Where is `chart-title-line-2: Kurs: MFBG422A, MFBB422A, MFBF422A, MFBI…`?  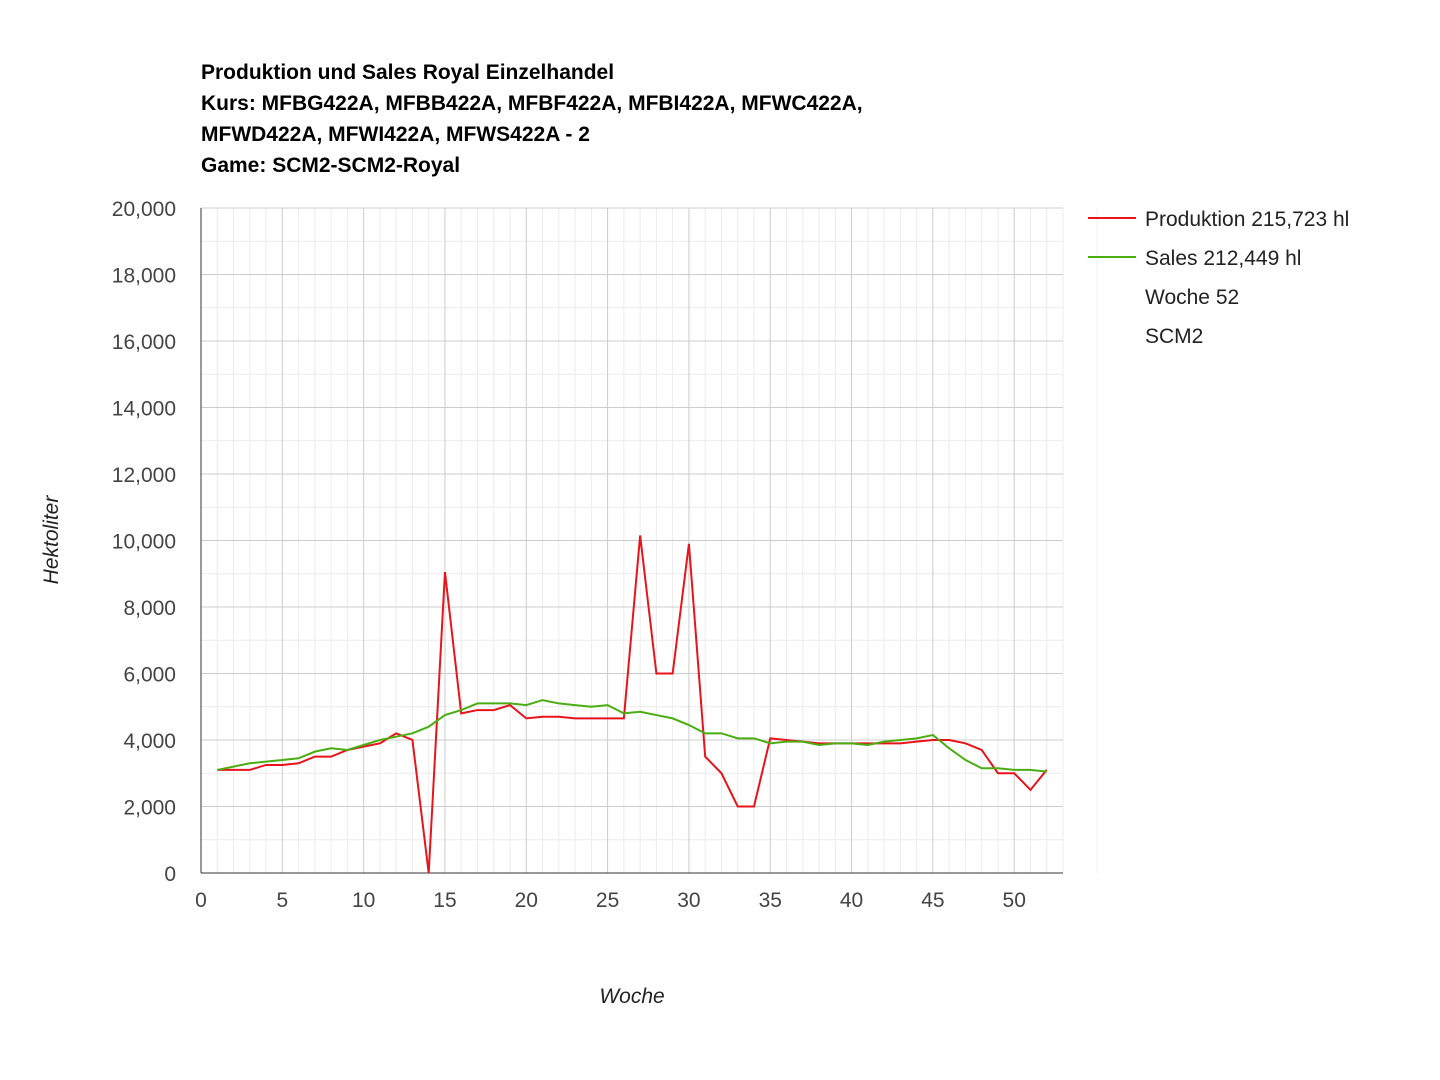 chart-title-line-2: Kurs: MFBG422A, MFBB422A, MFBF422A, MFBI… is located at coordinates (532, 103).